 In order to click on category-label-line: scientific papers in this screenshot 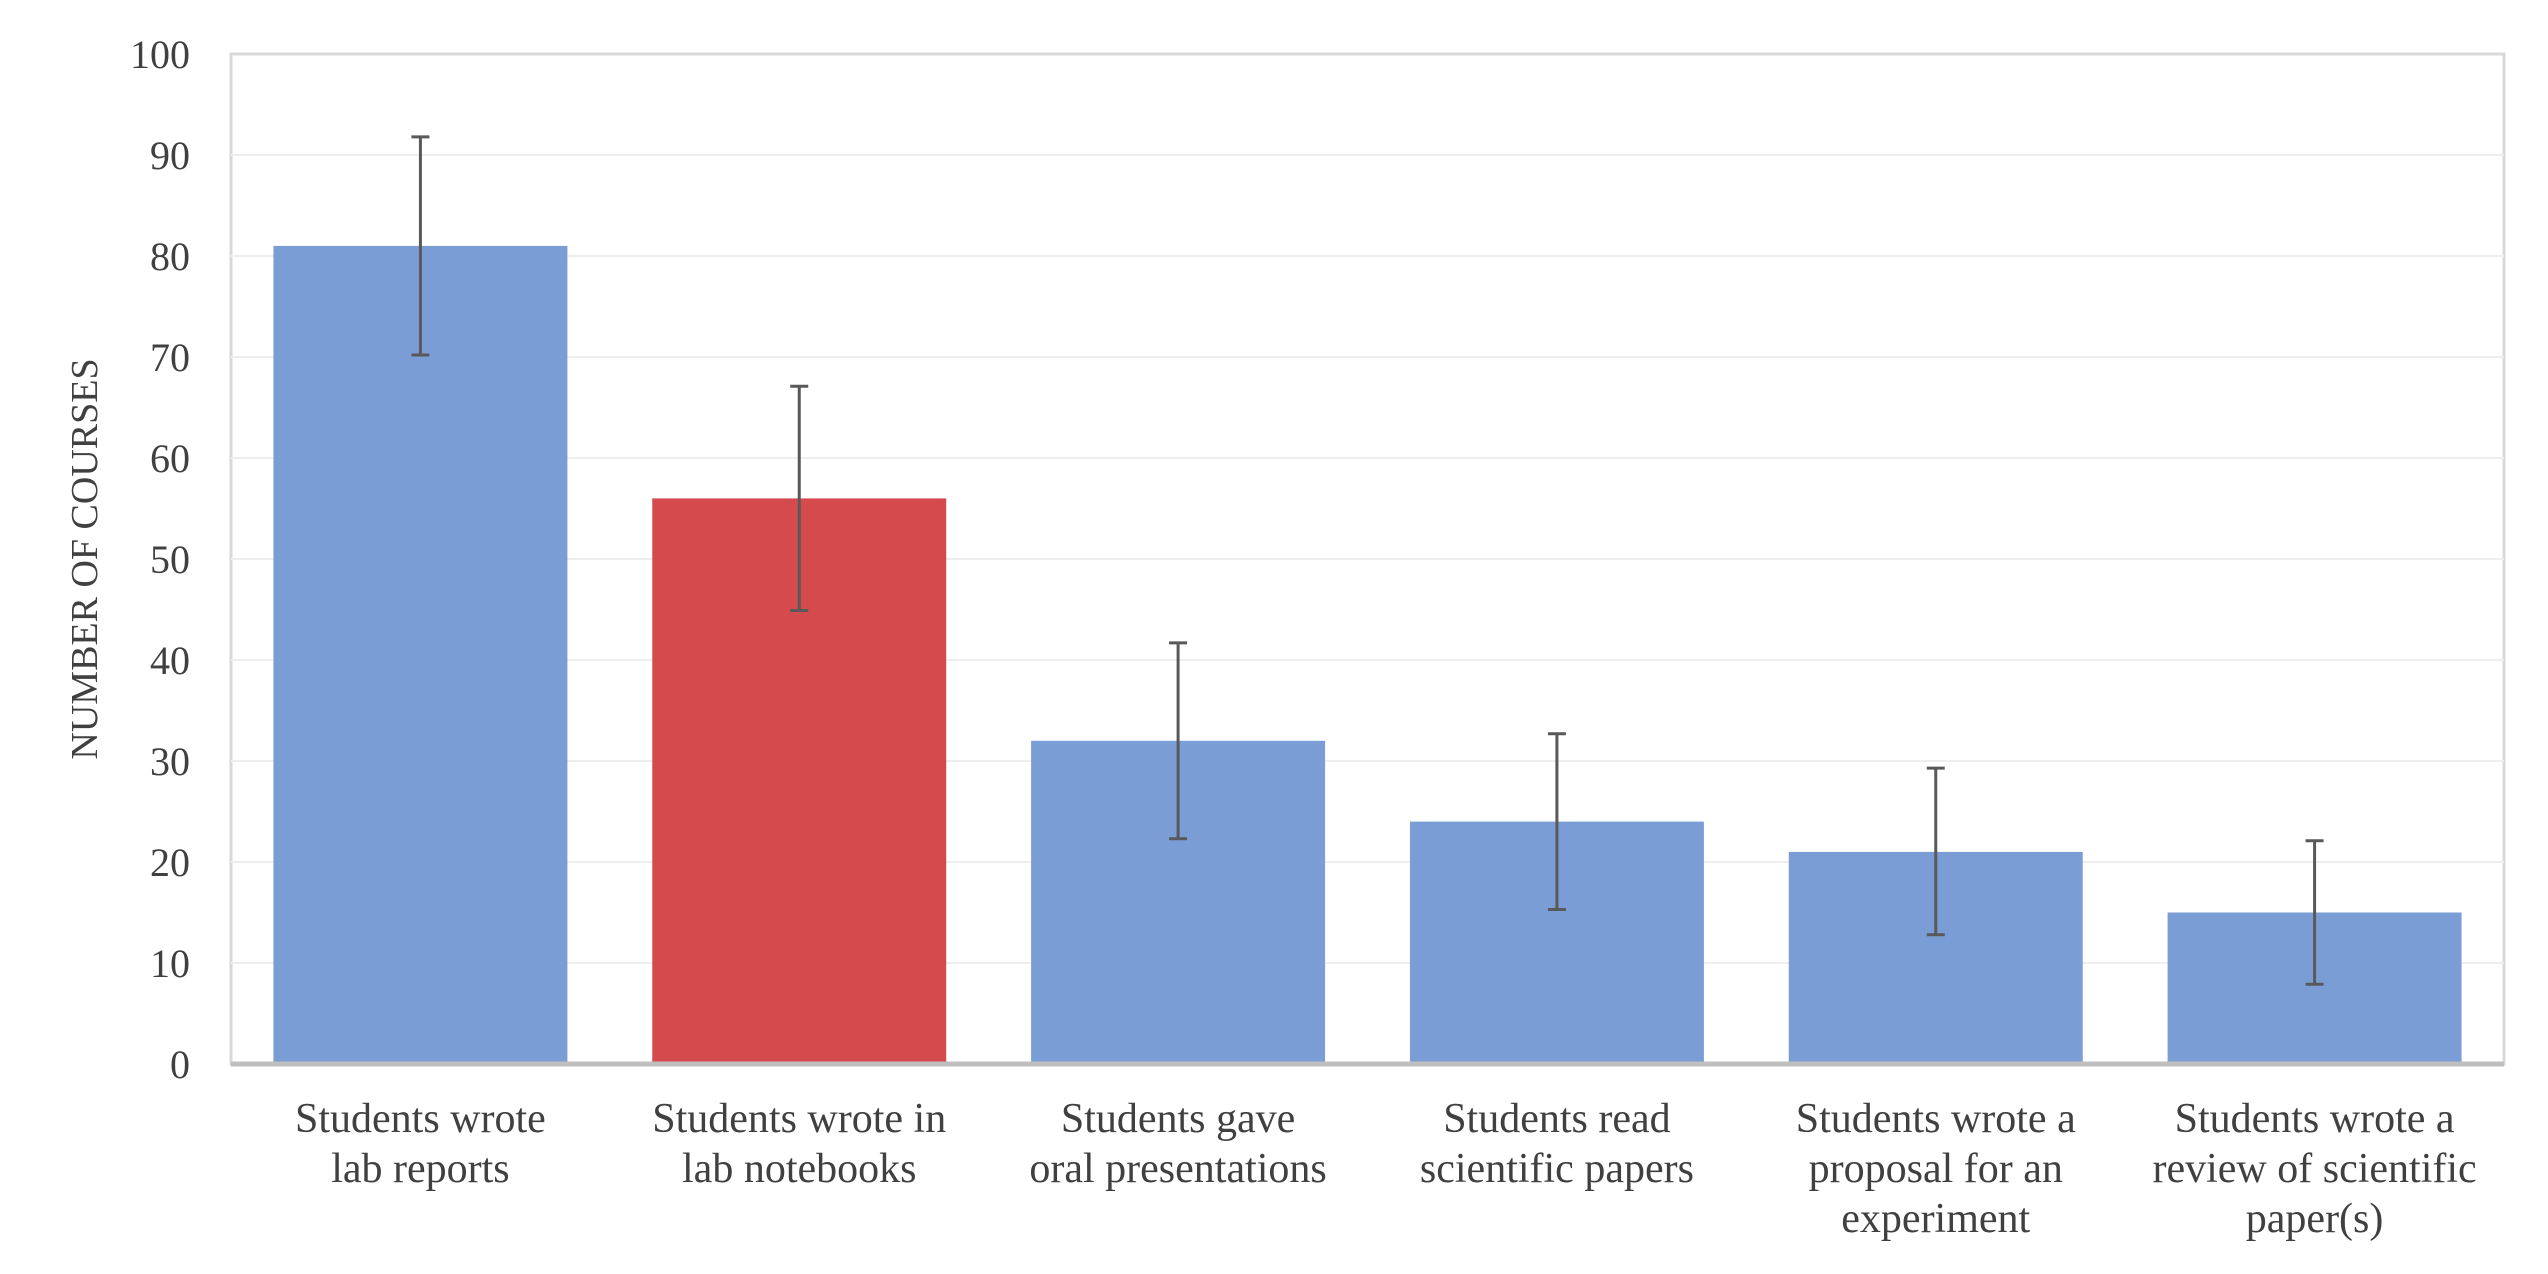, I will do `click(1557, 1169)`.